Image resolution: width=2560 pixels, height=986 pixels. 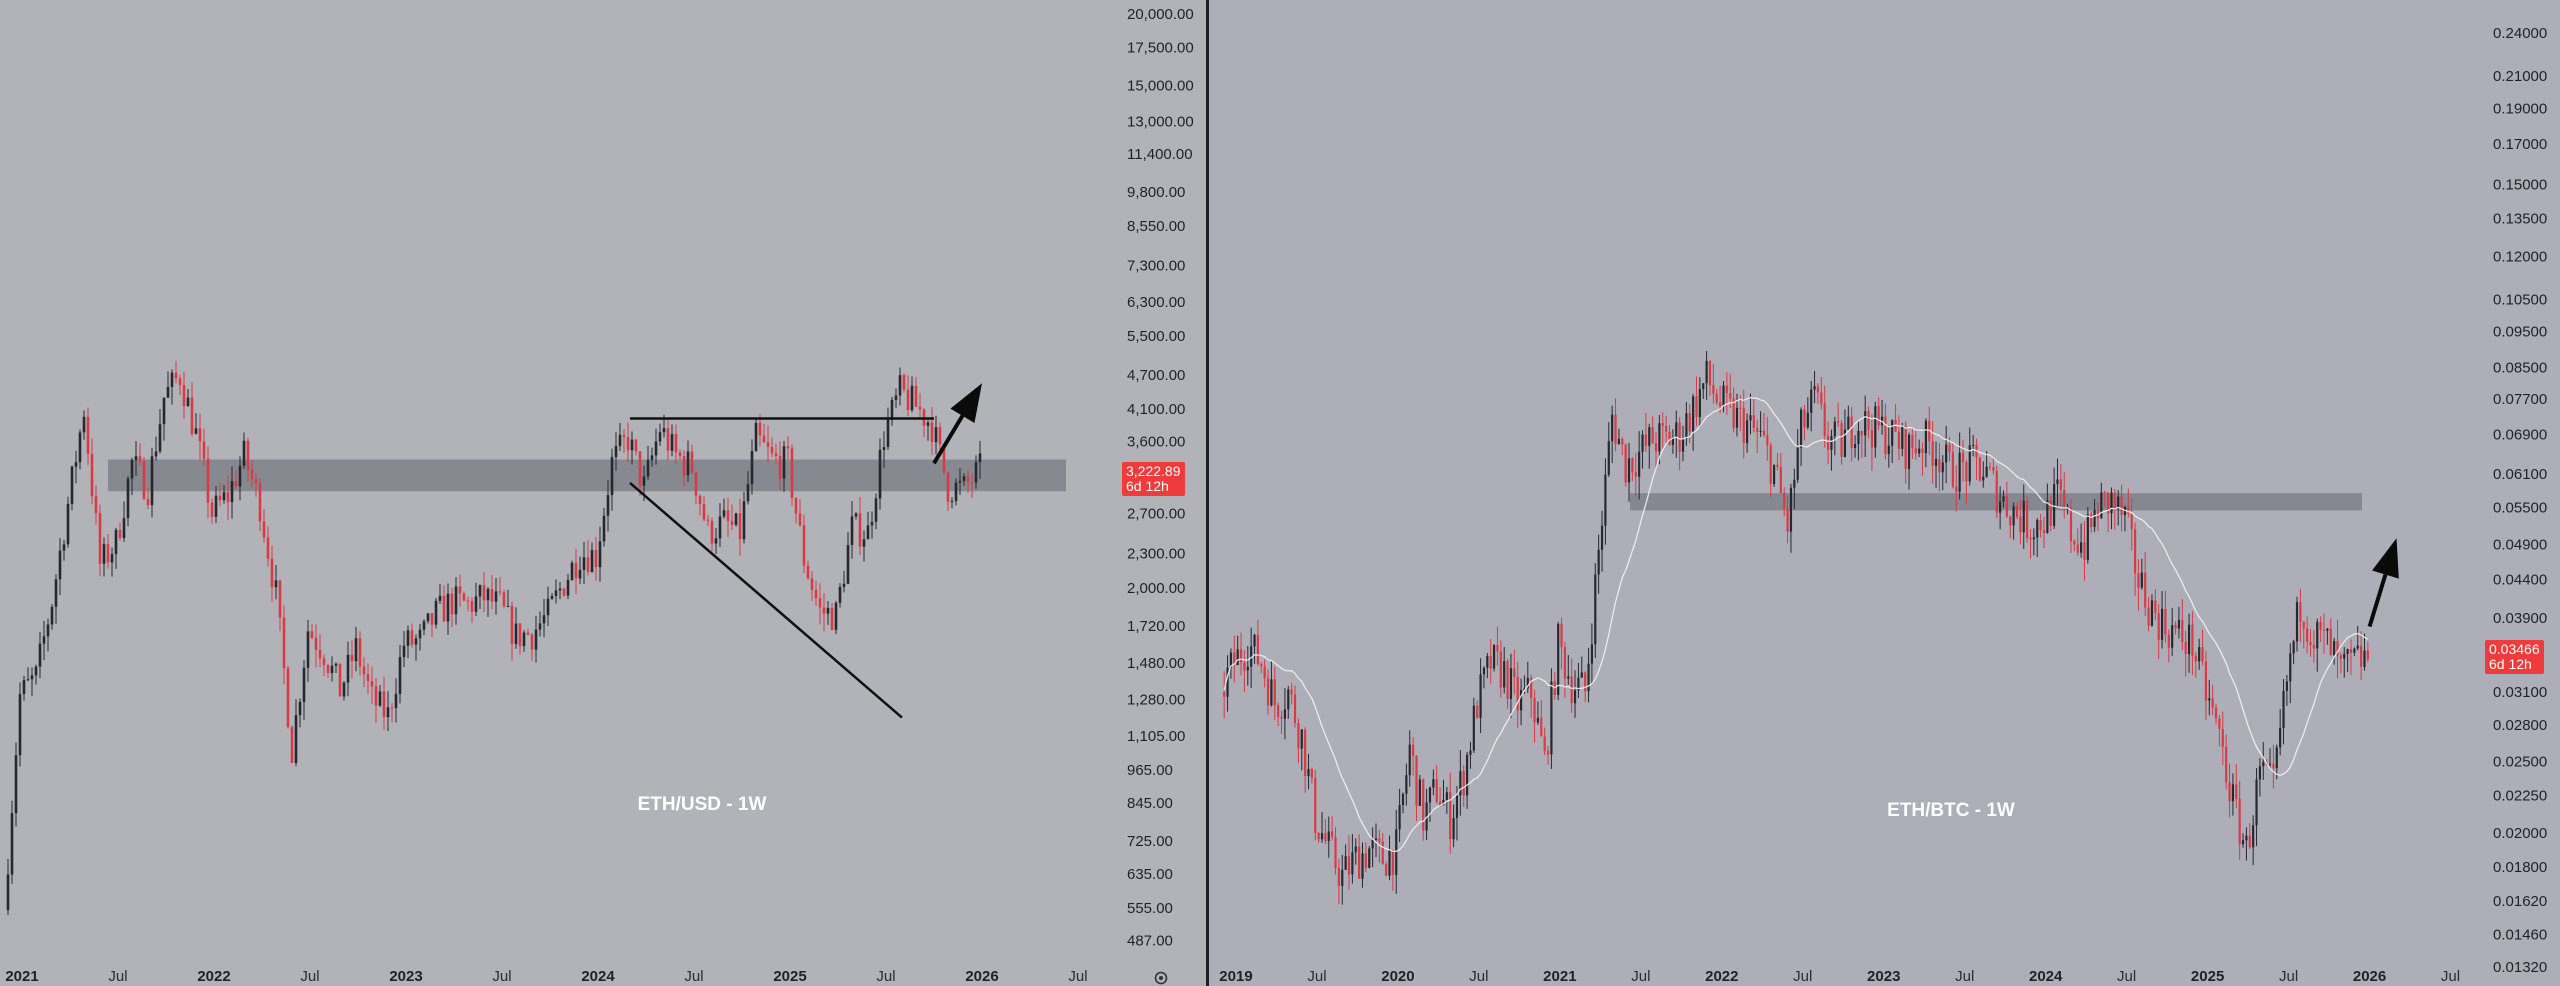 I want to click on eth-btc-price-value: 0.03466, so click(x=2514, y=649).